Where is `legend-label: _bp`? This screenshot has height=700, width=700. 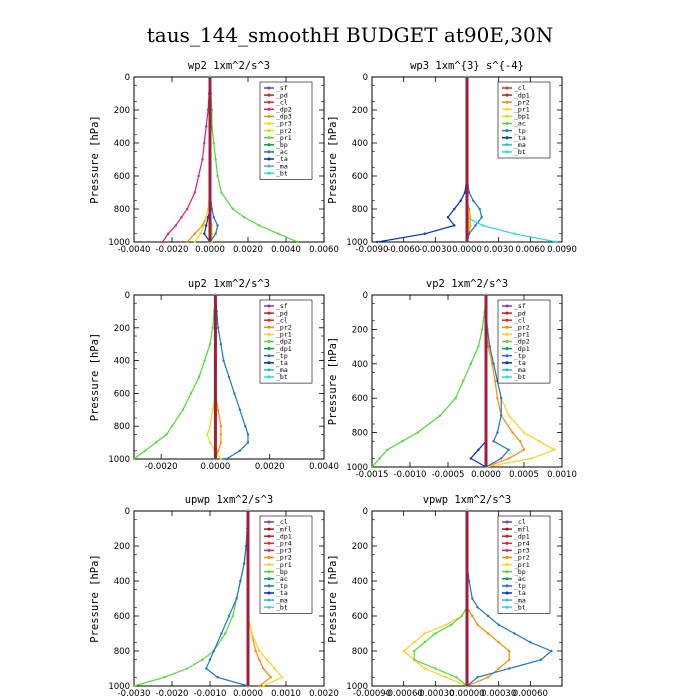 legend-label: _bp is located at coordinates (282, 572).